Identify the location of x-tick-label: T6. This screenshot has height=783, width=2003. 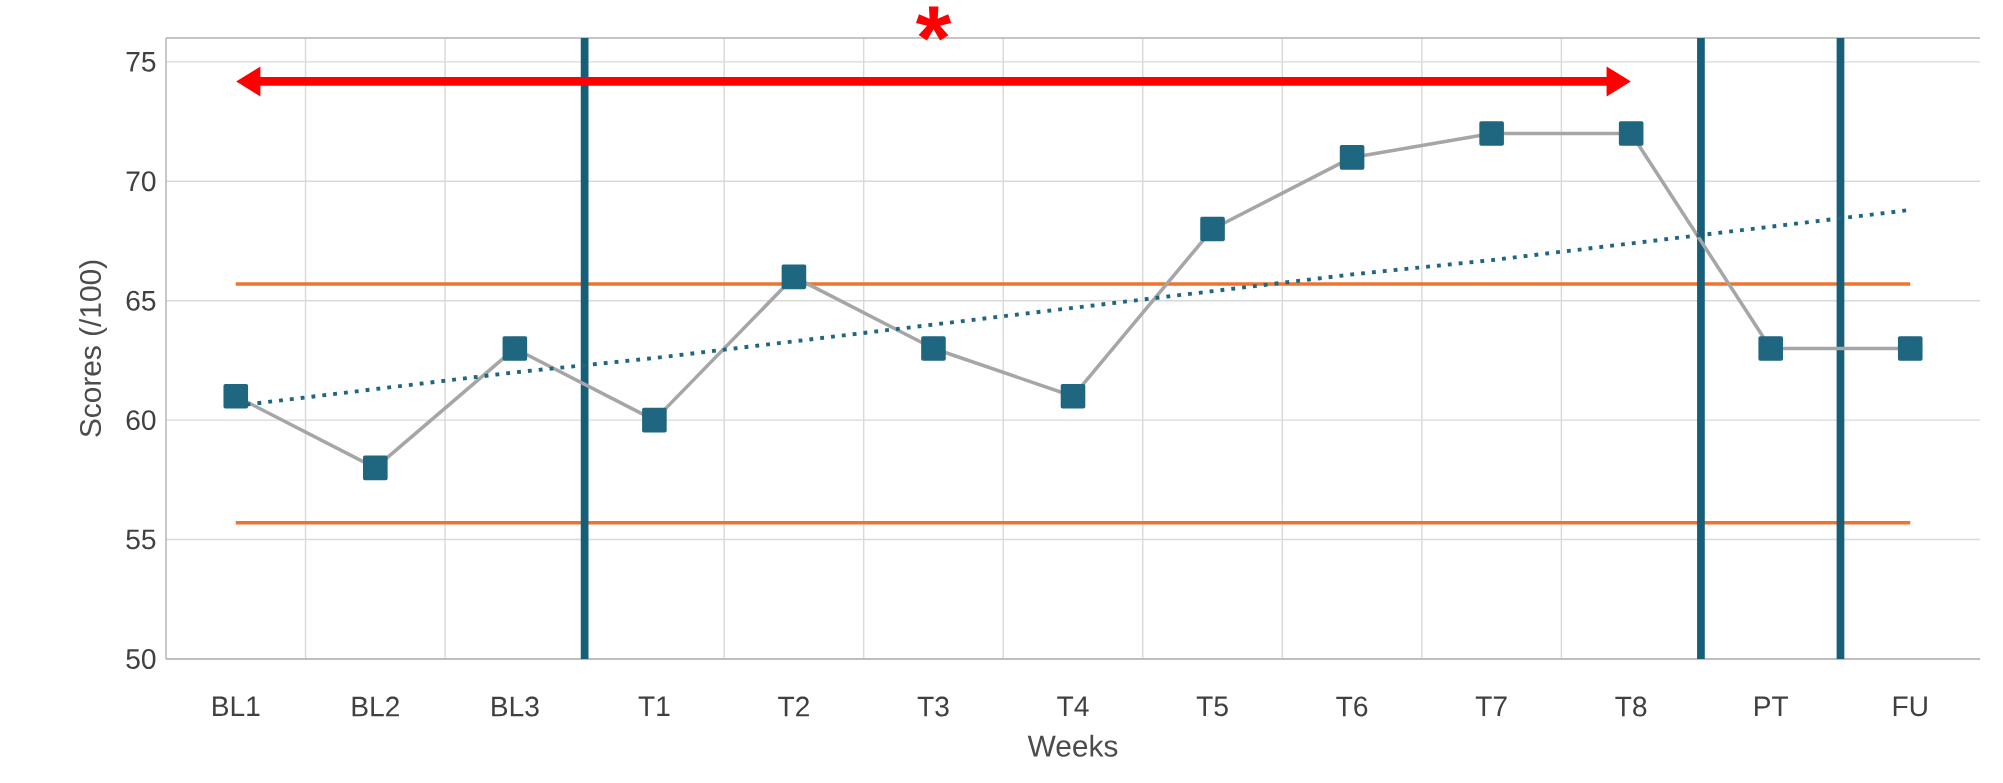
(1352, 706).